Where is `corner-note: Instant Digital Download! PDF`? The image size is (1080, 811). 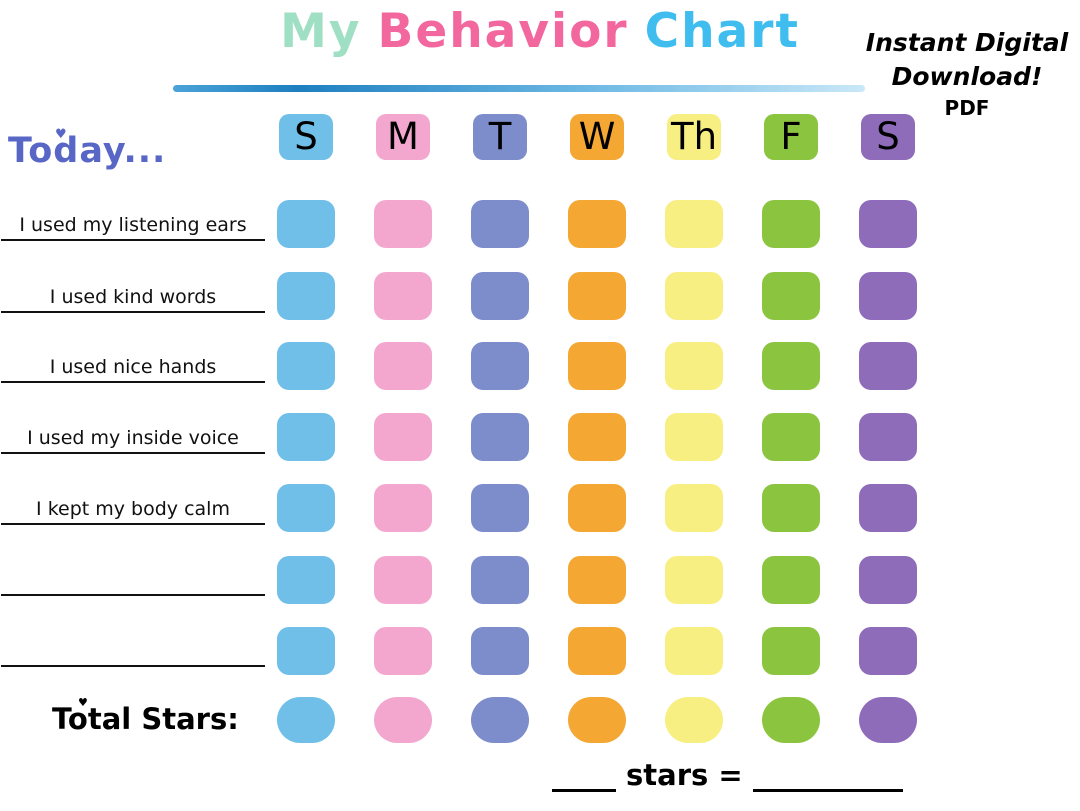 corner-note: Instant Digital Download! PDF is located at coordinates (967, 73).